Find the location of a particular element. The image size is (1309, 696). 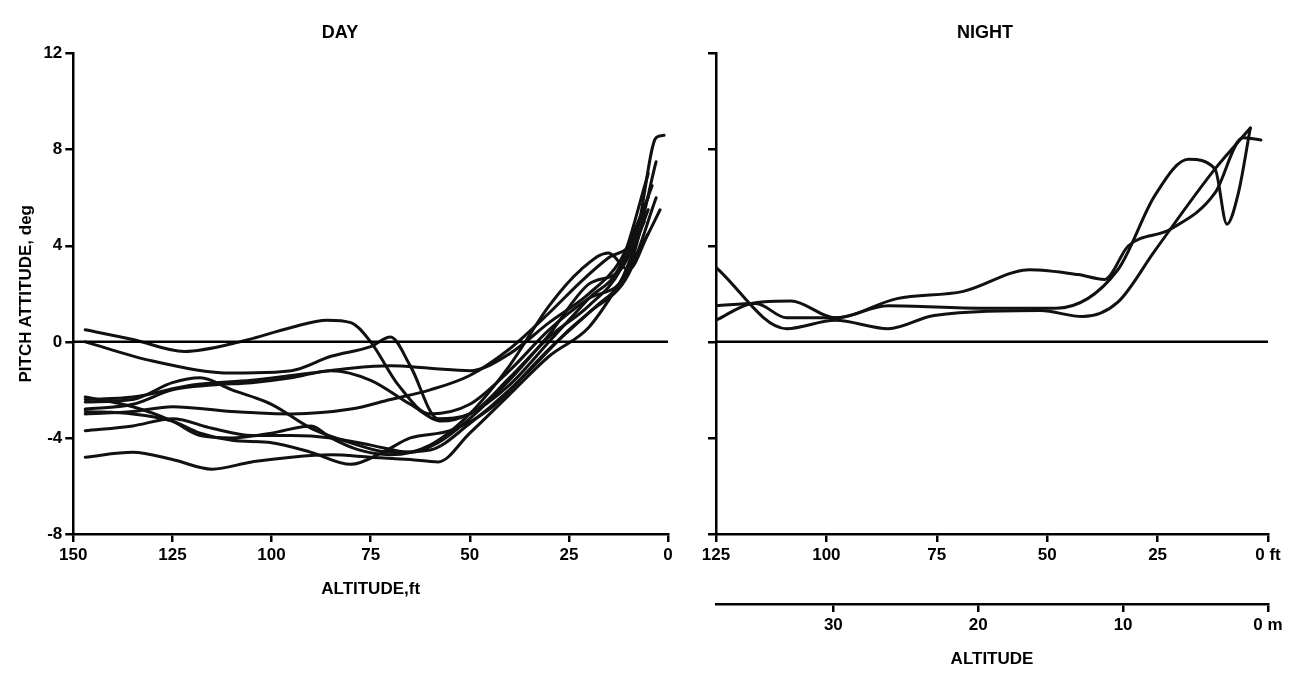

chart-title: NIGHT is located at coordinates (985, 31).